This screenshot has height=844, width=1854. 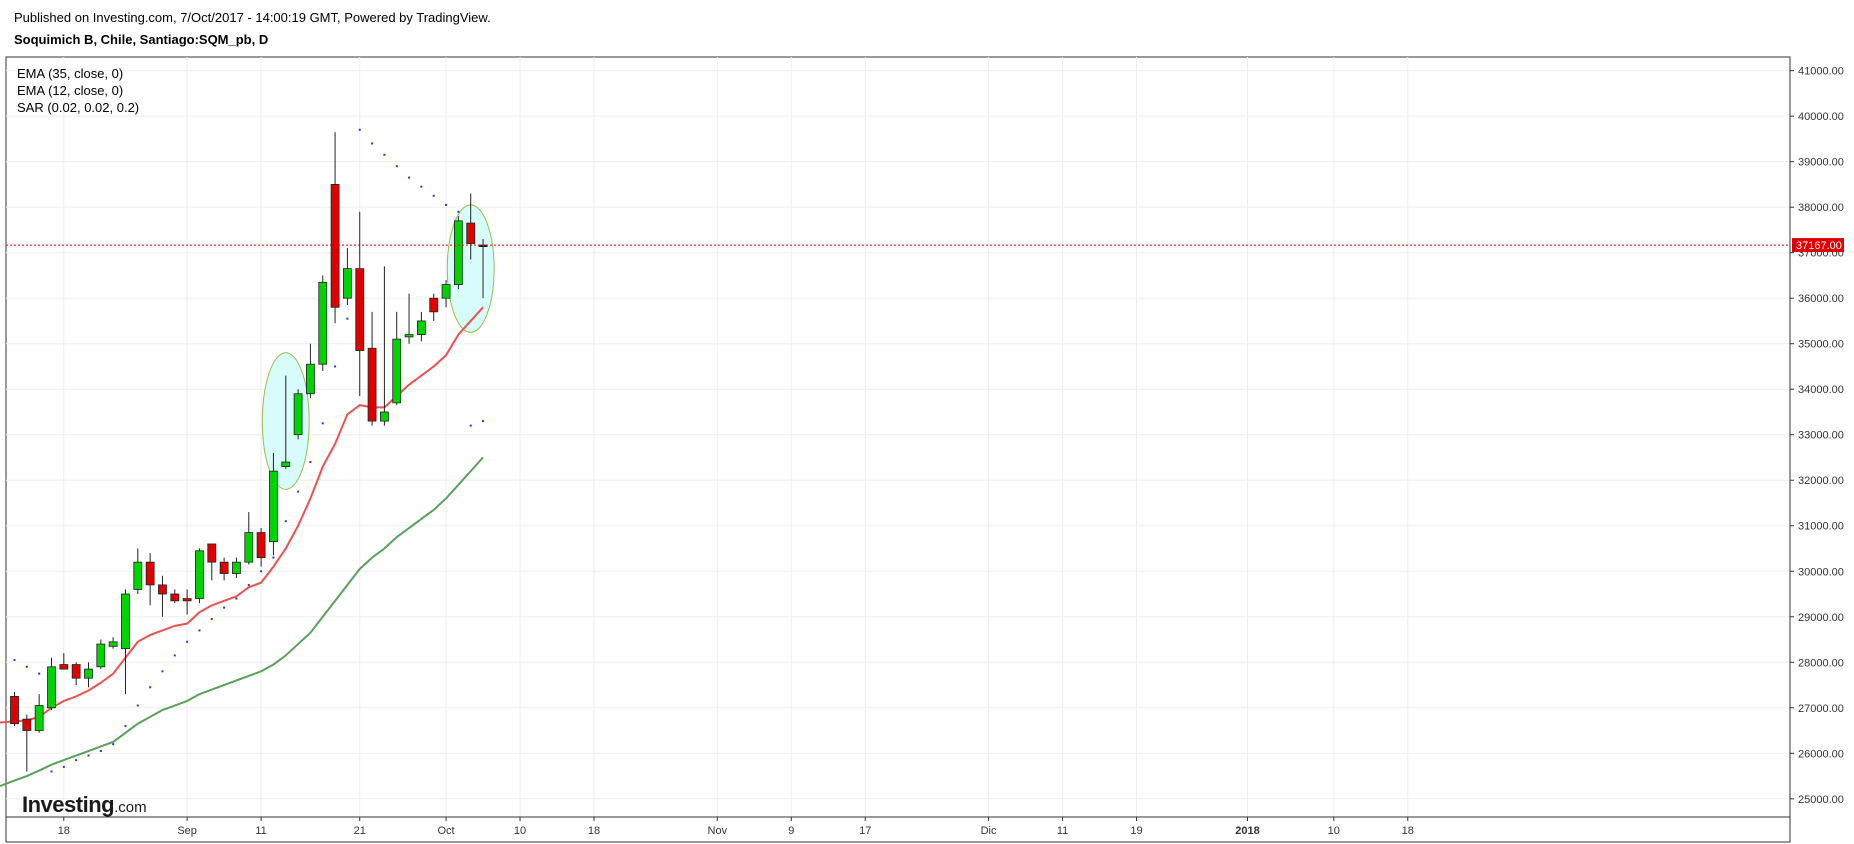 What do you see at coordinates (791, 831) in the screenshot?
I see `x-tick-label: 9` at bounding box center [791, 831].